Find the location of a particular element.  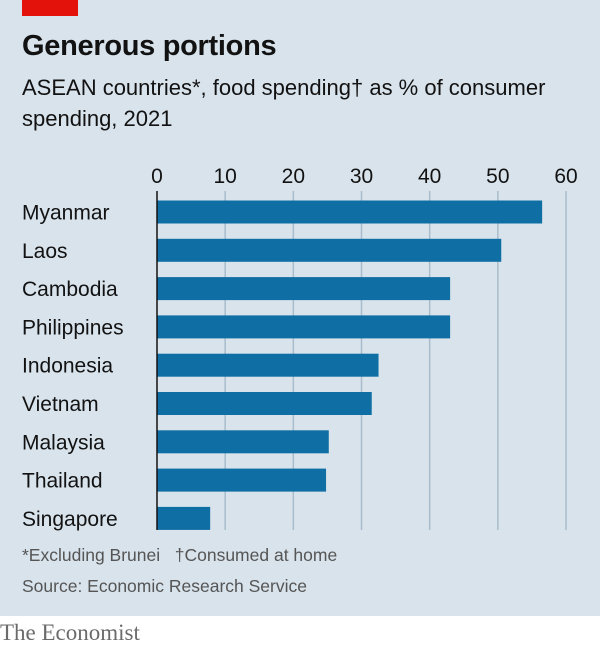

footnote-consumed-at-home: †Consumed at home is located at coordinates (256, 555).